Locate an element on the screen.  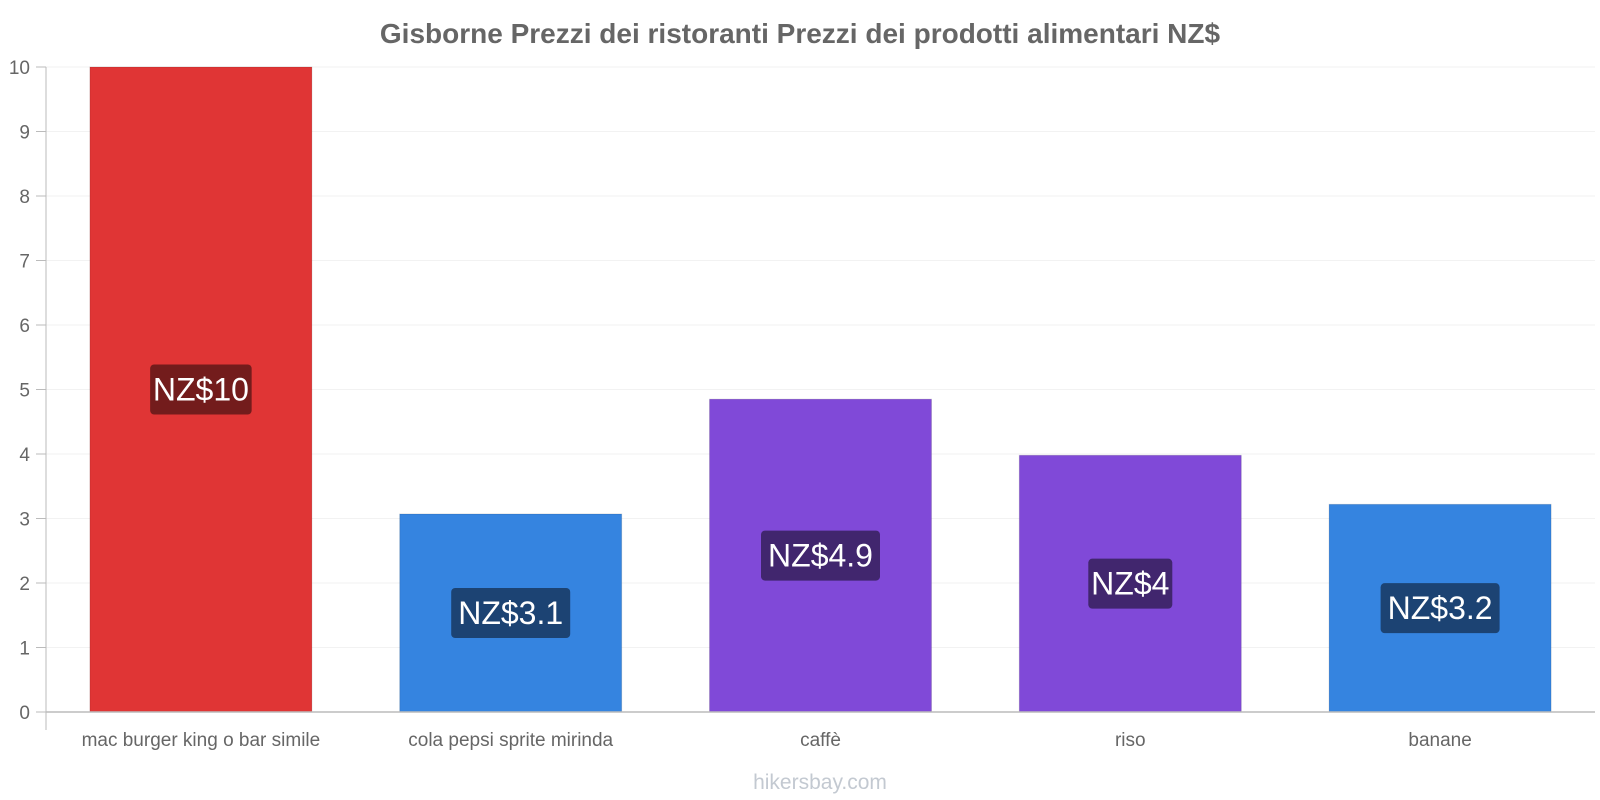
y-tick-label: 7 is located at coordinates (24, 262).